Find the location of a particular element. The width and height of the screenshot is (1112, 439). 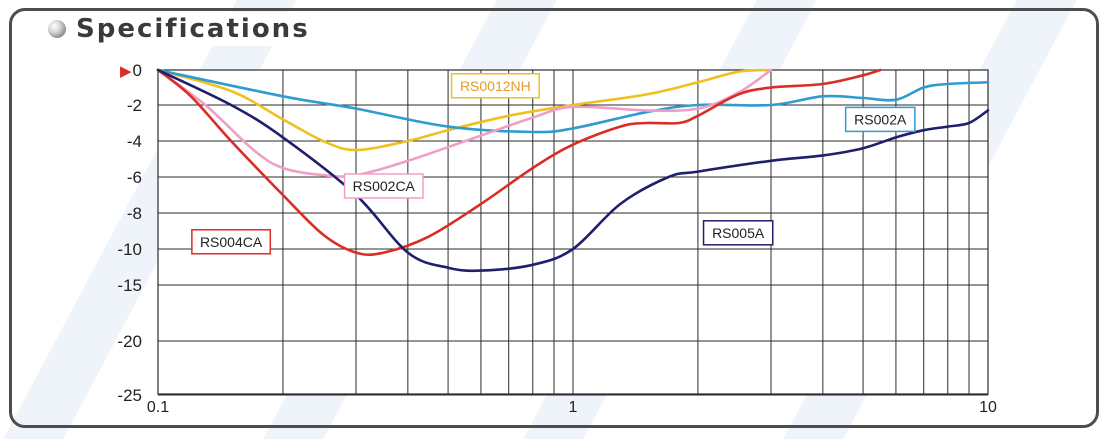

x-axis-ticks: 0.1 1 10 is located at coordinates (572, 407).